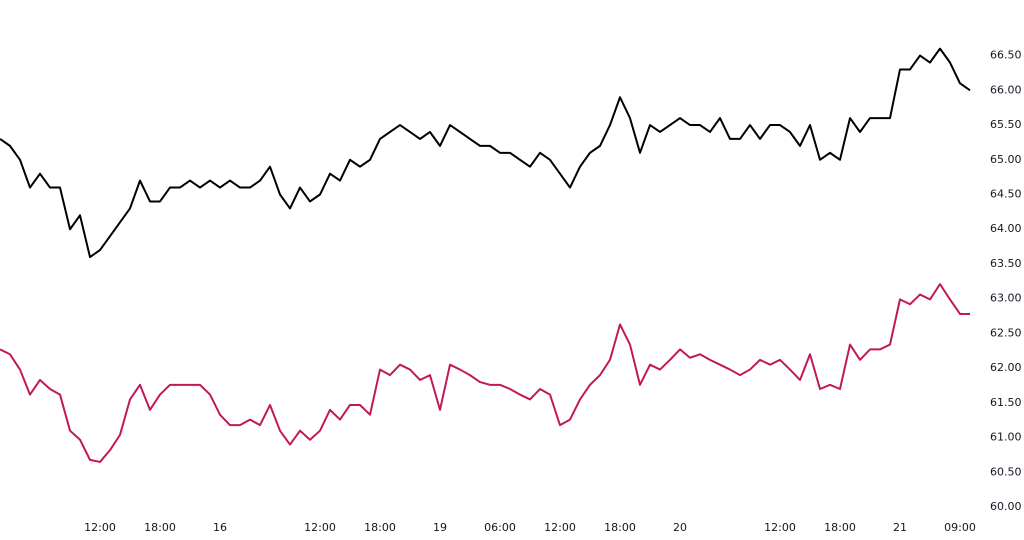  I want to click on y-tick-label: 60.50, so click(1006, 471).